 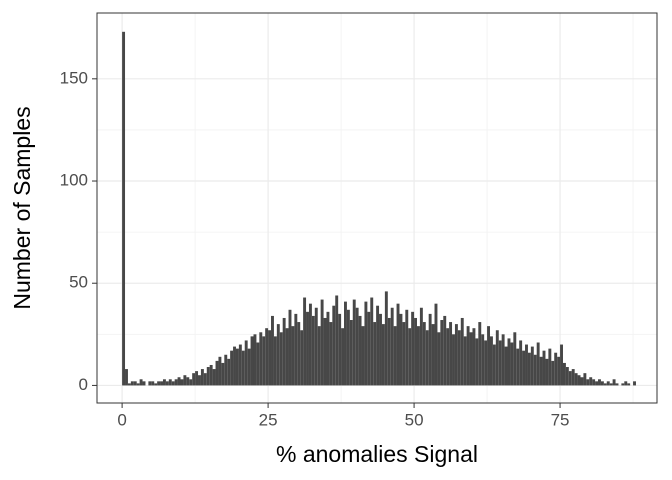 What do you see at coordinates (414, 419) in the screenshot?
I see `x-tick-label: 50` at bounding box center [414, 419].